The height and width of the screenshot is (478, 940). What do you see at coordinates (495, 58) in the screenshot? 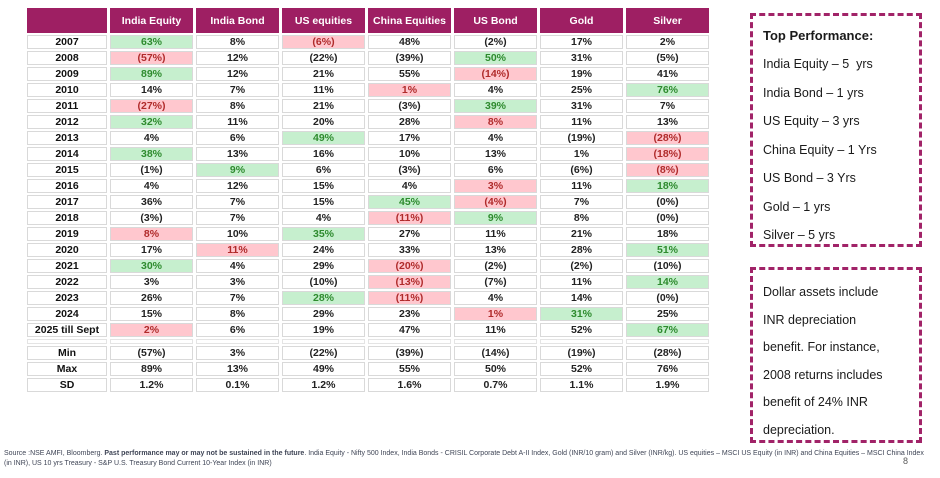
I see `value-cell: 50%` at bounding box center [495, 58].